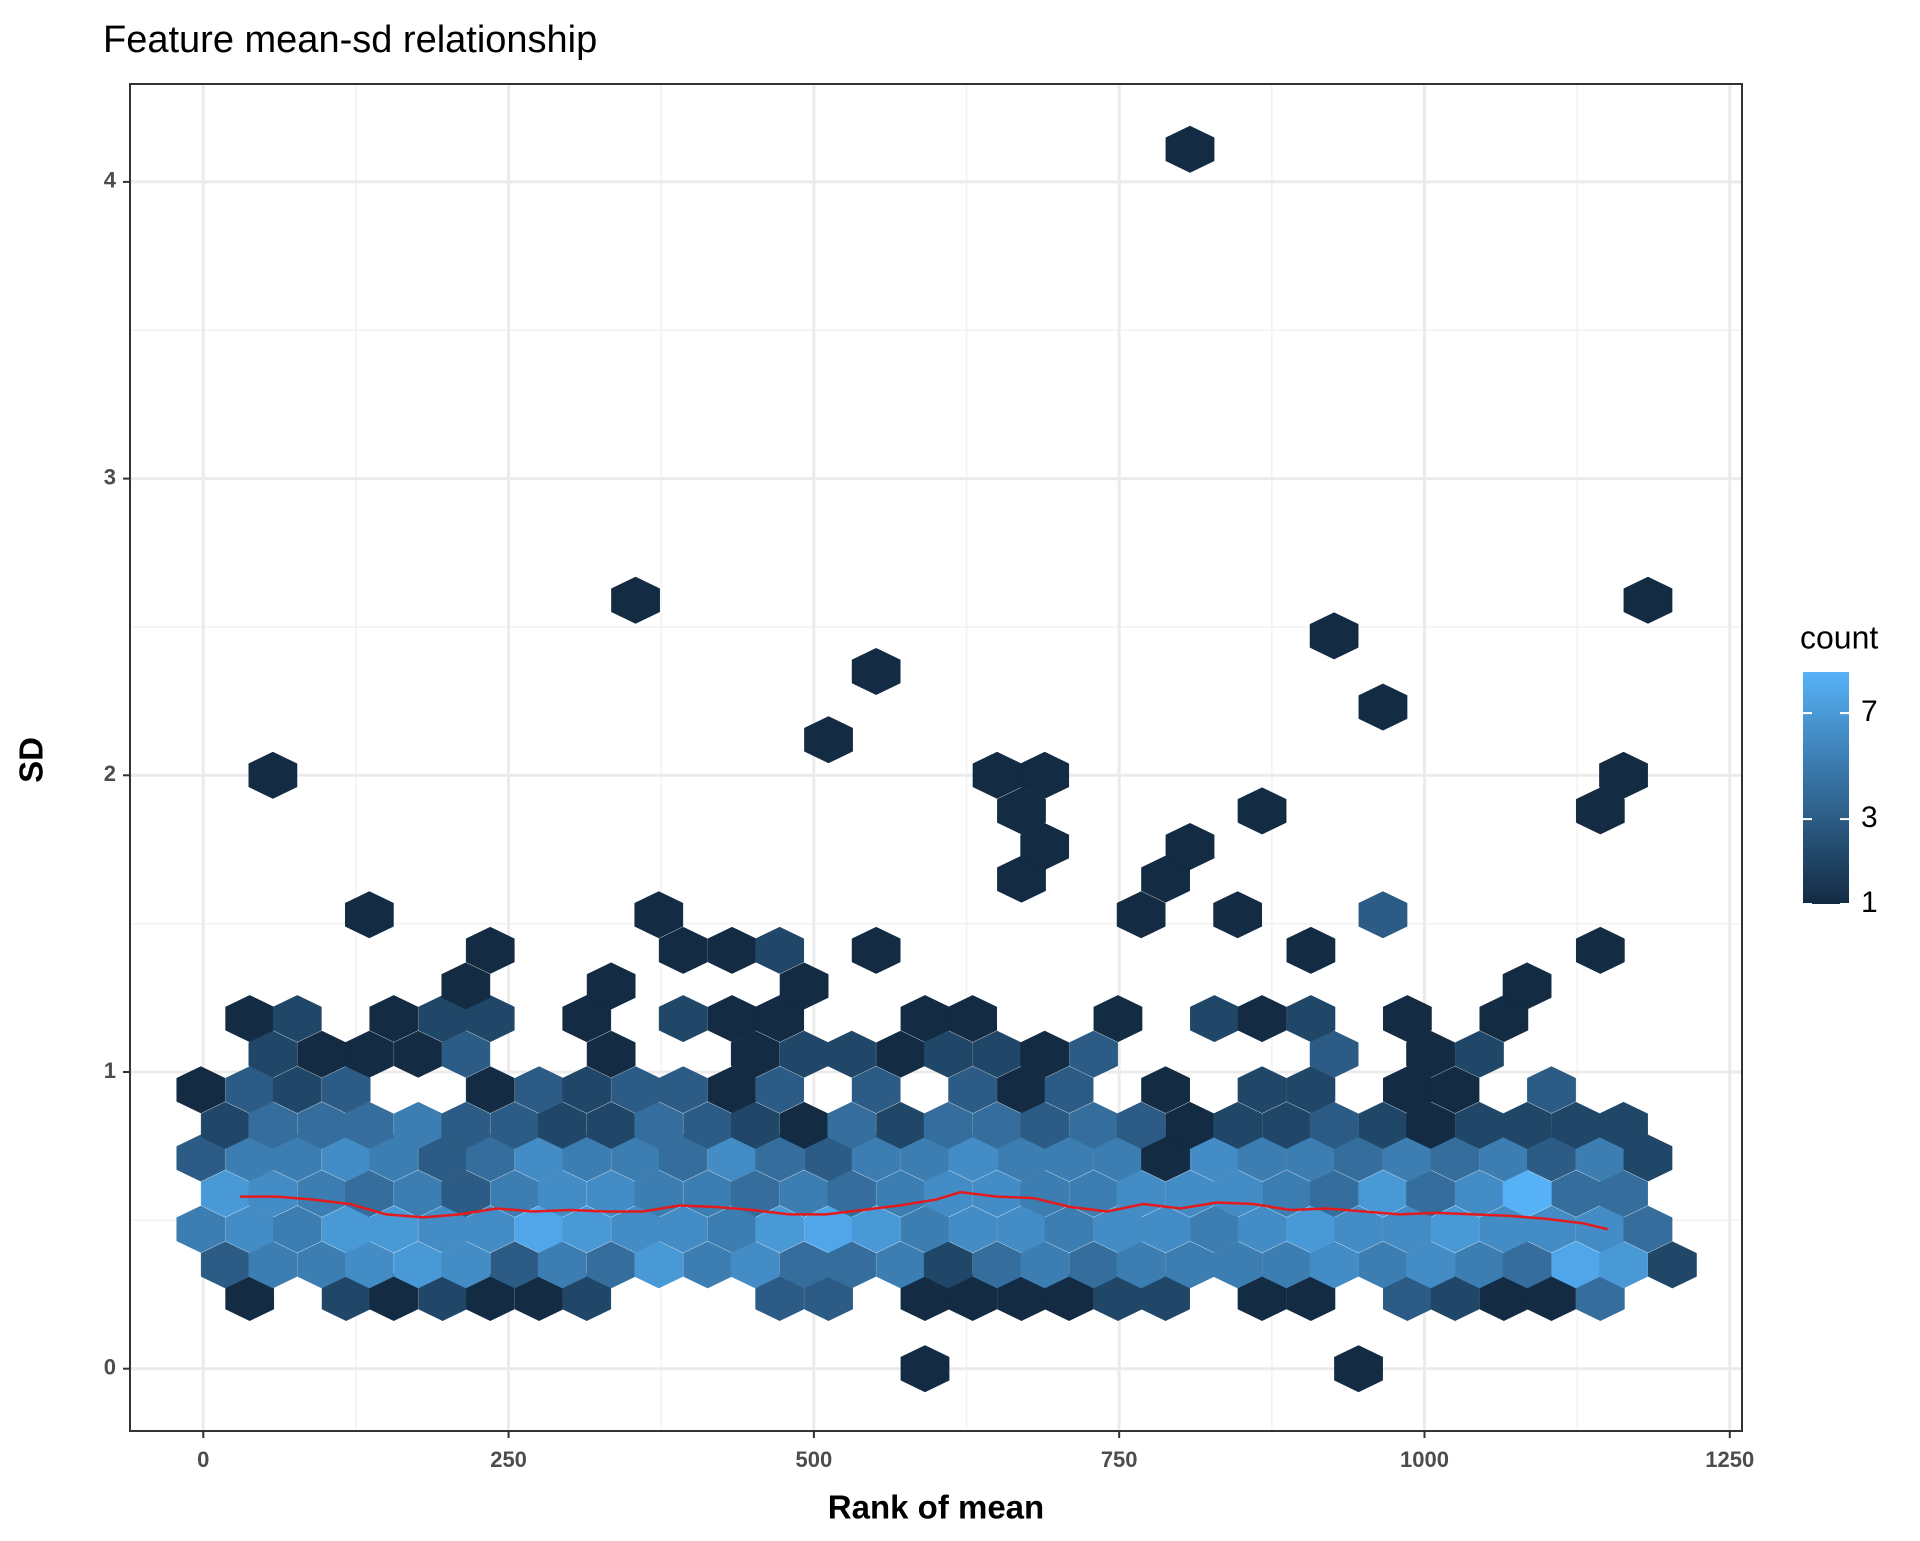 This screenshot has height=1541, width=1920. Describe the element at coordinates (508, 1459) in the screenshot. I see `x-tick-label: 250` at that location.